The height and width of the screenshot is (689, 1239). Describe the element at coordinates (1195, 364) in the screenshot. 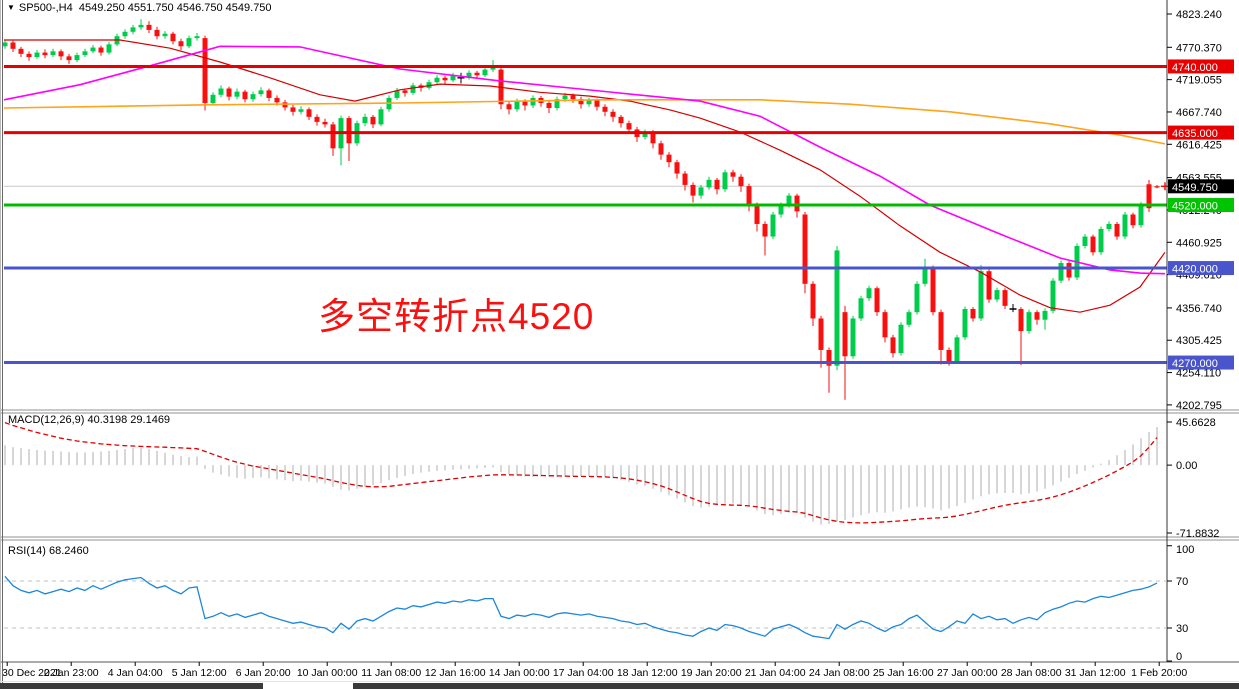

I see `svg-text: 4270.000` at that location.